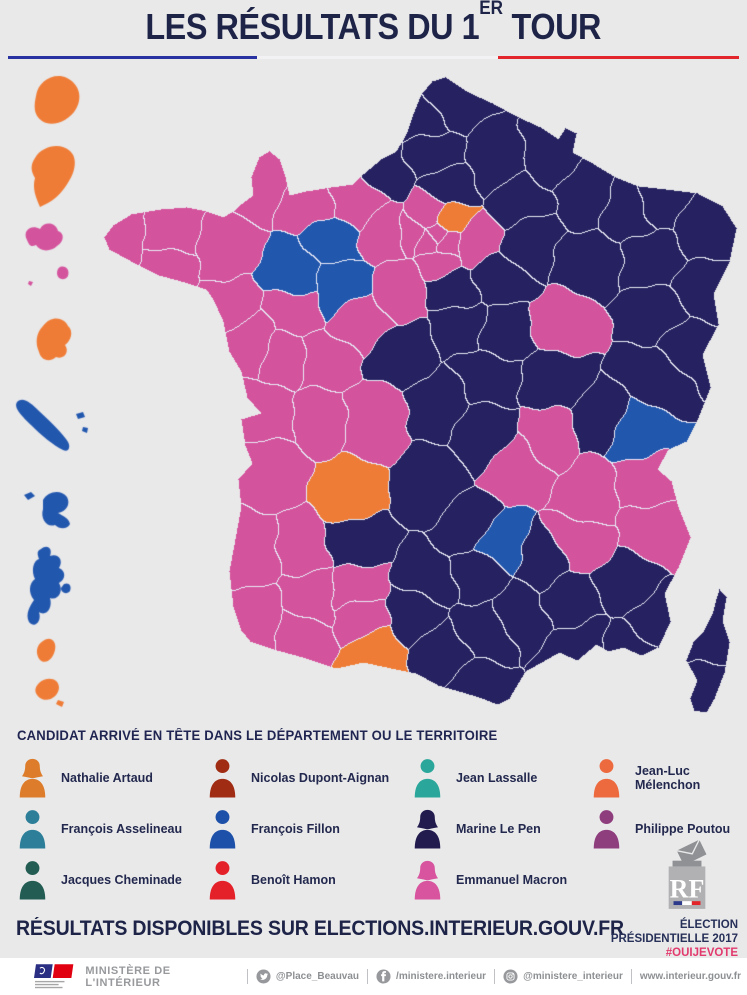 Image resolution: width=747 pixels, height=995 pixels. What do you see at coordinates (668, 777) in the screenshot?
I see `candidate-name: Jean-Luc Mélenchon` at bounding box center [668, 777].